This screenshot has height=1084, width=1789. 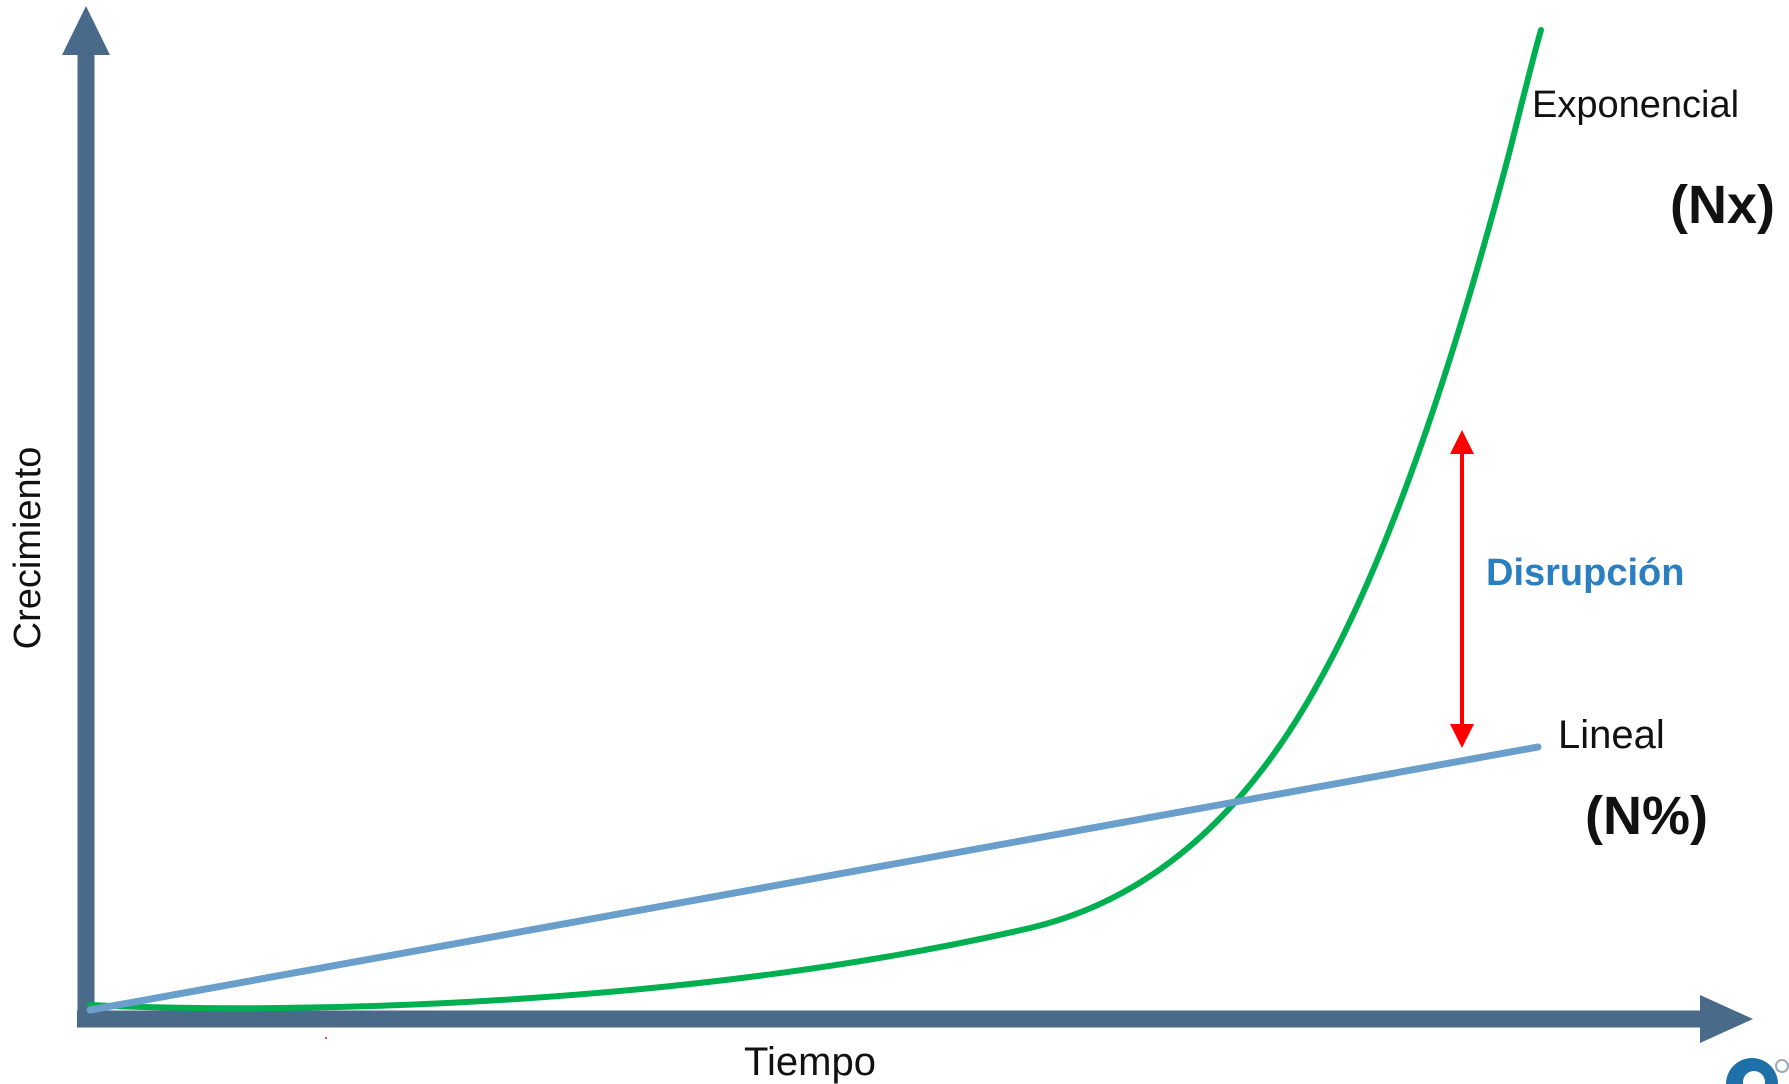 What do you see at coordinates (1611, 735) in the screenshot?
I see `linear-label: Lineal` at bounding box center [1611, 735].